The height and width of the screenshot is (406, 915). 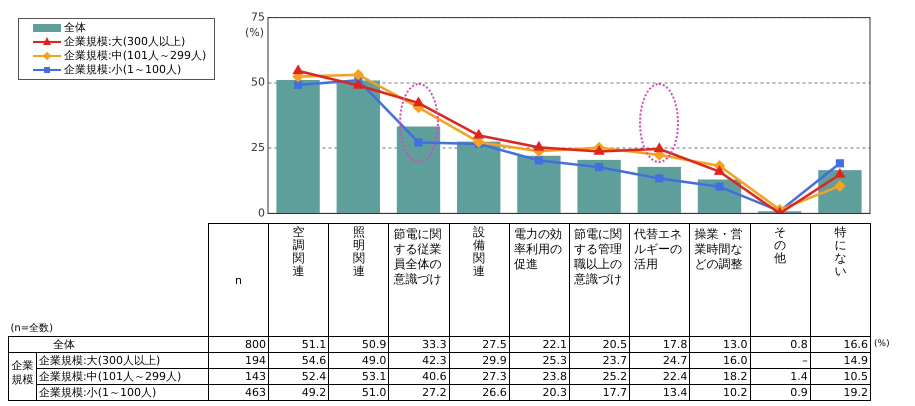 What do you see at coordinates (660, 392) in the screenshot?
I see `data-label: 13.4` at bounding box center [660, 392].